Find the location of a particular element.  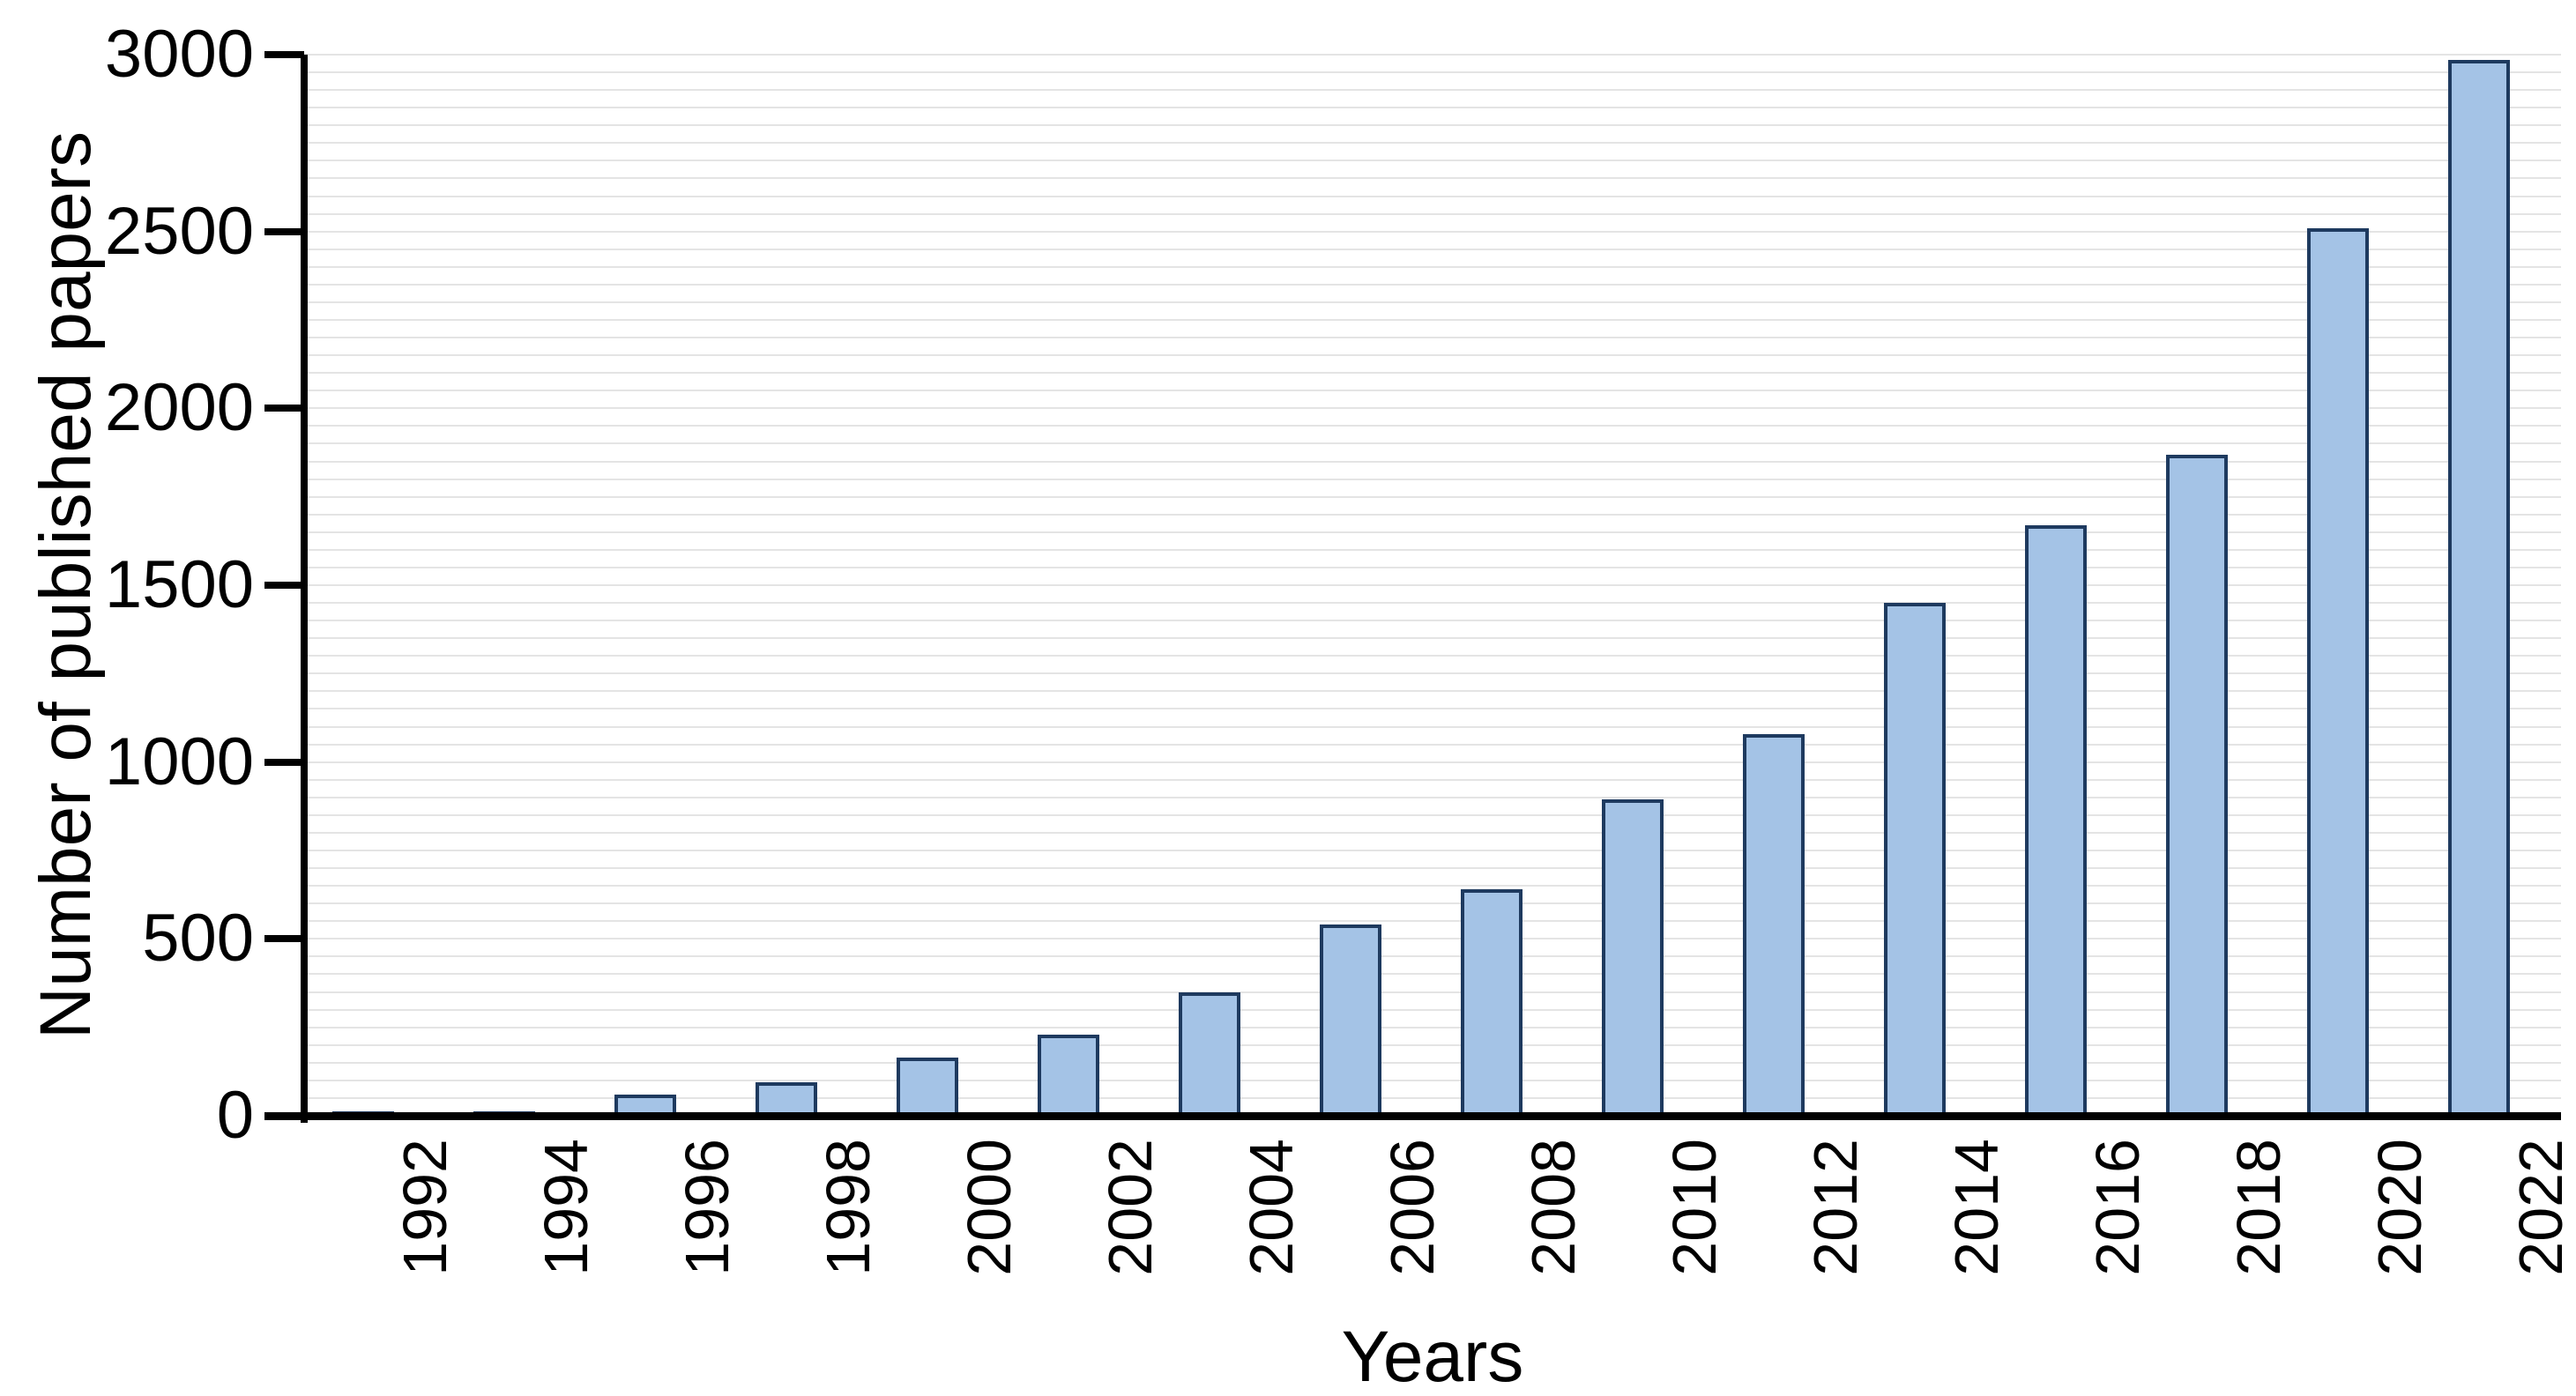

y-tick-label: 3000 is located at coordinates (179, 54).